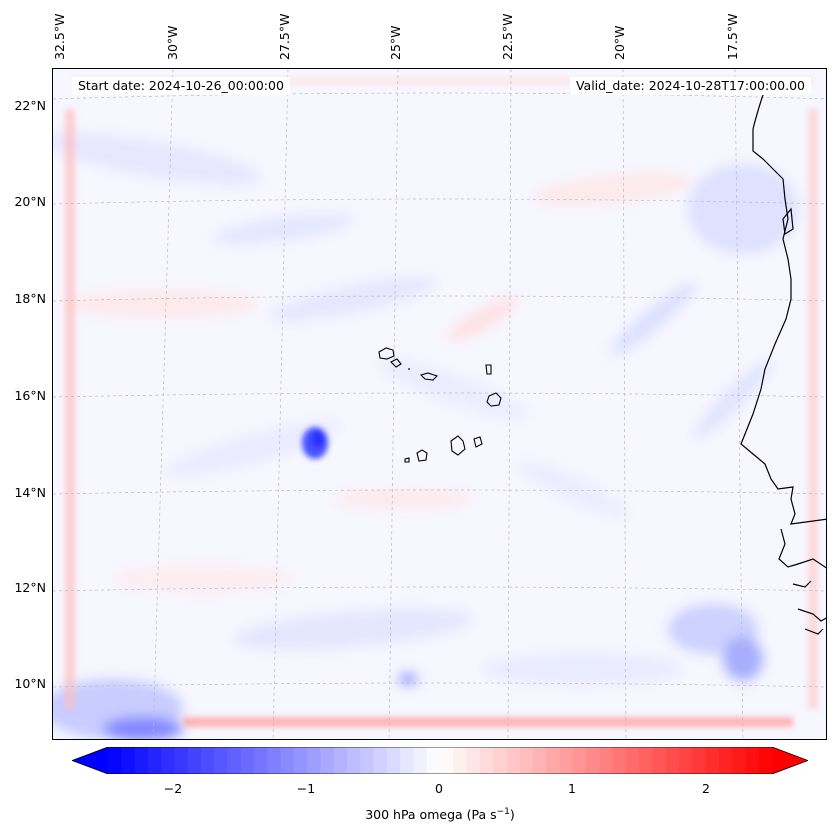  I want to click on colorbar, so click(440, 760).